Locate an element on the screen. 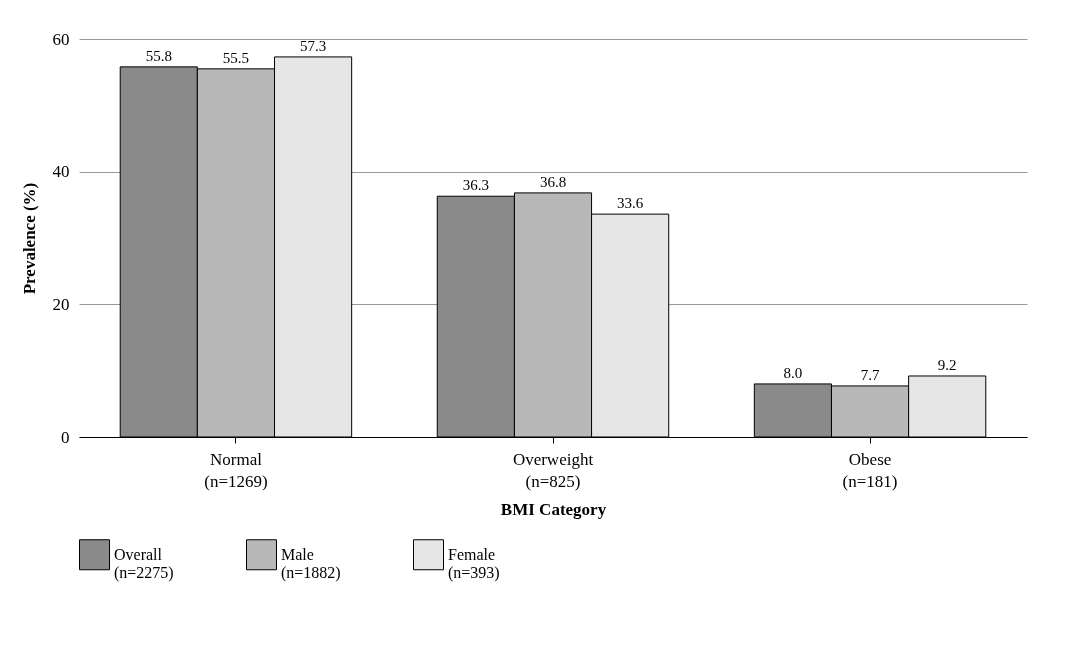  data-label: 55.8 is located at coordinates (158, 55).